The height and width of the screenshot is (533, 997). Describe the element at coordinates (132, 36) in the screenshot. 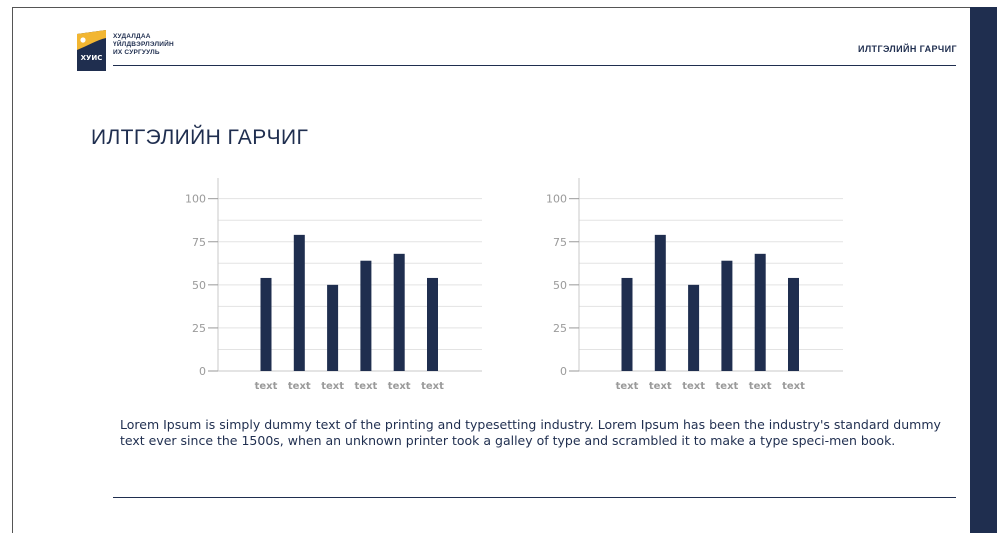

I see `university-name-line: ХУДАЛДАА` at that location.